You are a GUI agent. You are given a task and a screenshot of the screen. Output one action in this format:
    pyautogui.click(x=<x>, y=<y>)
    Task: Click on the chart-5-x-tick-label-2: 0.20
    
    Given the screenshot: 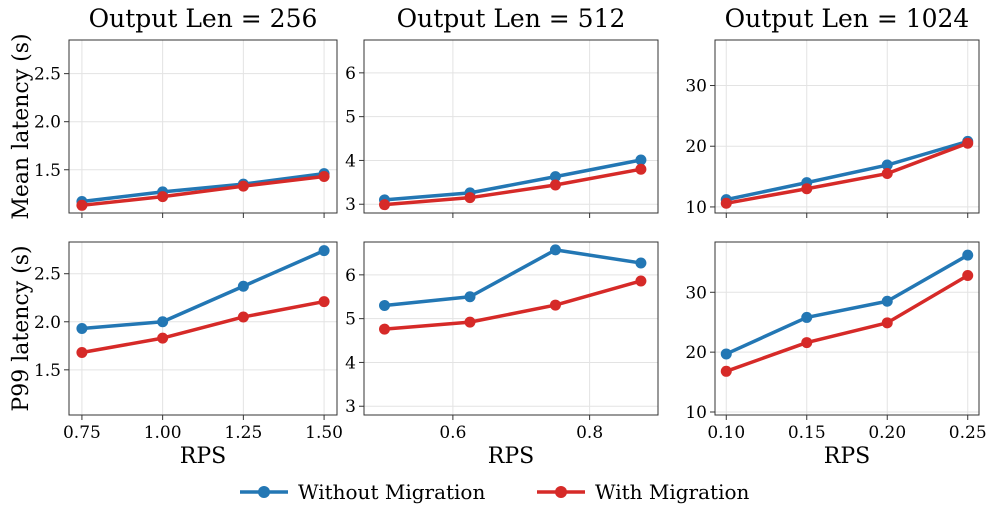 What is the action you would take?
    pyautogui.click(x=887, y=433)
    